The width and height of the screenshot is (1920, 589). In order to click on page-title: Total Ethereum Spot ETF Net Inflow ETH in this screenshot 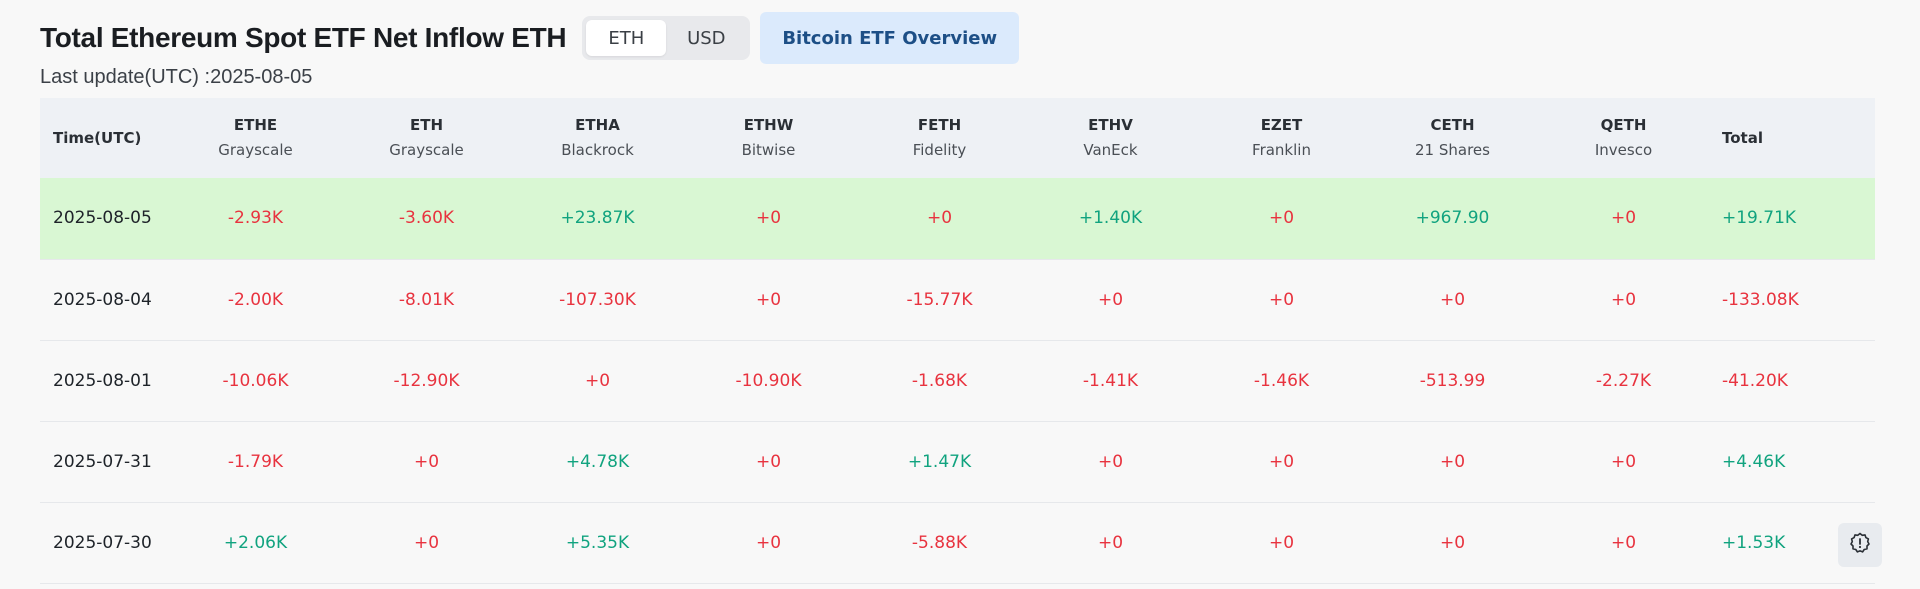, I will do `click(303, 37)`.